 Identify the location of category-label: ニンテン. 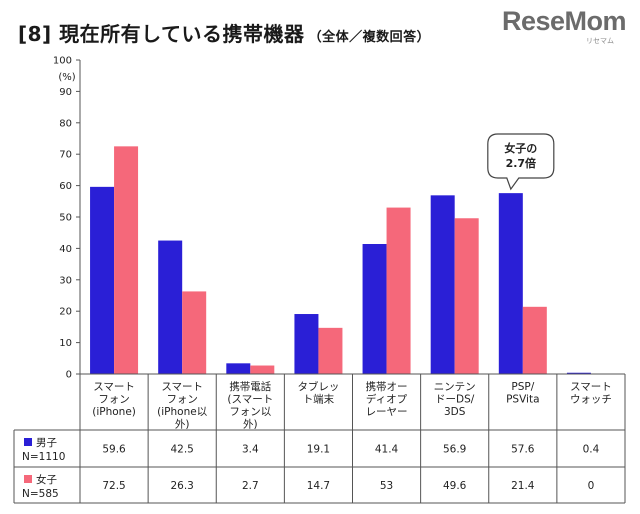
(455, 387).